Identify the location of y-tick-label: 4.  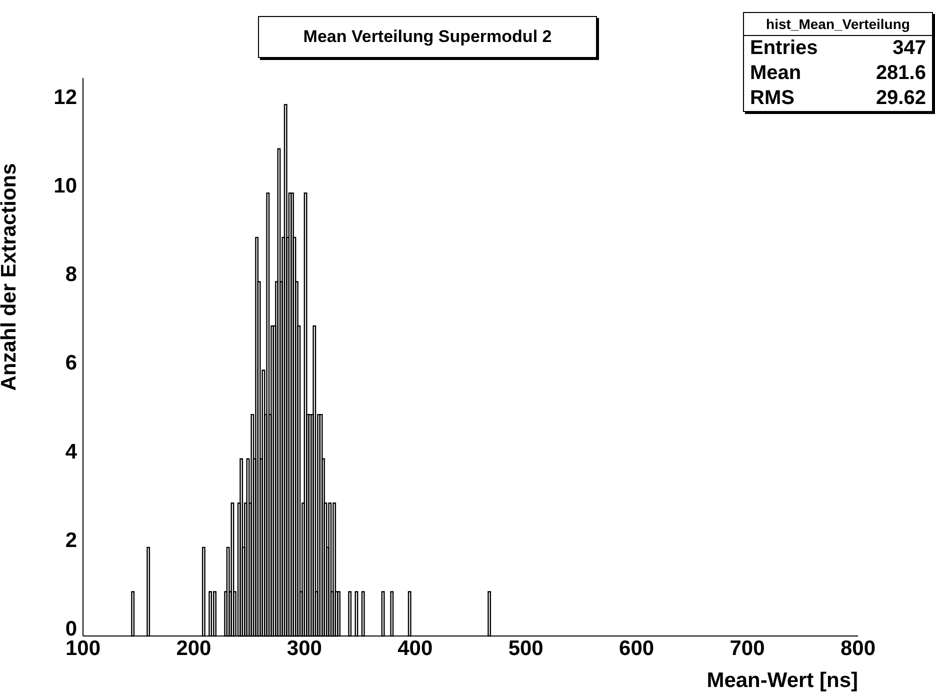
(71, 452).